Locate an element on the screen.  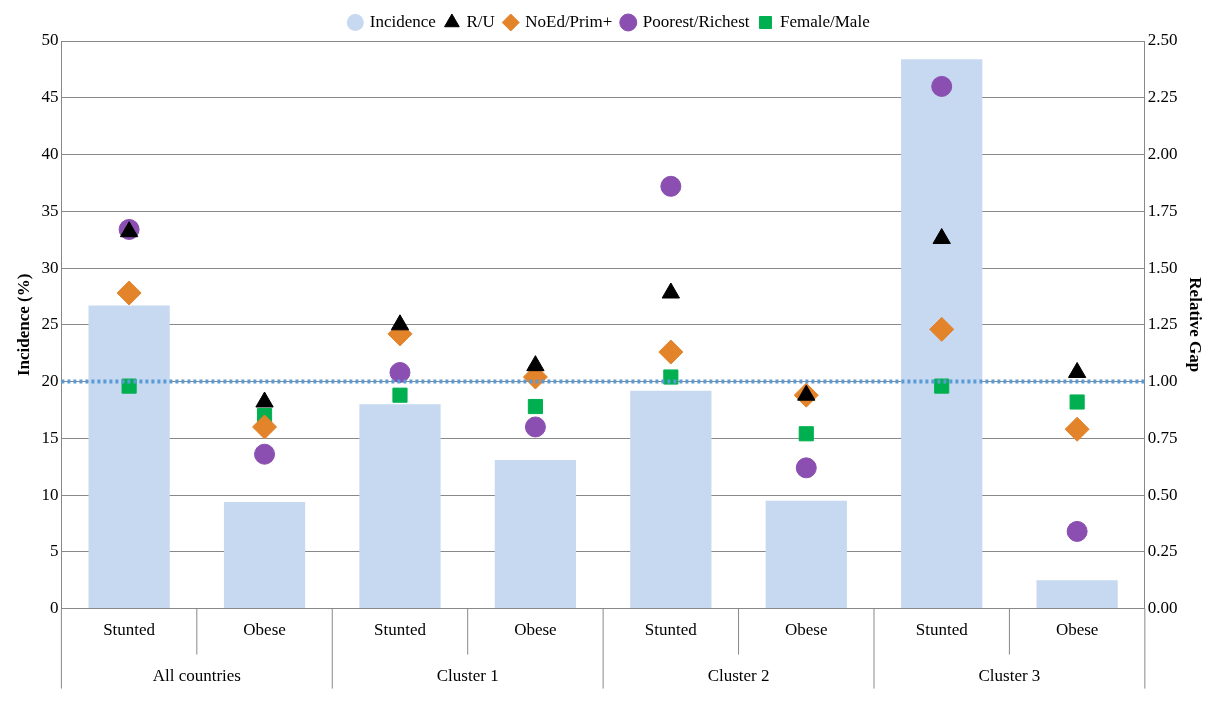
y-tick-label: 0 is located at coordinates (54, 608).